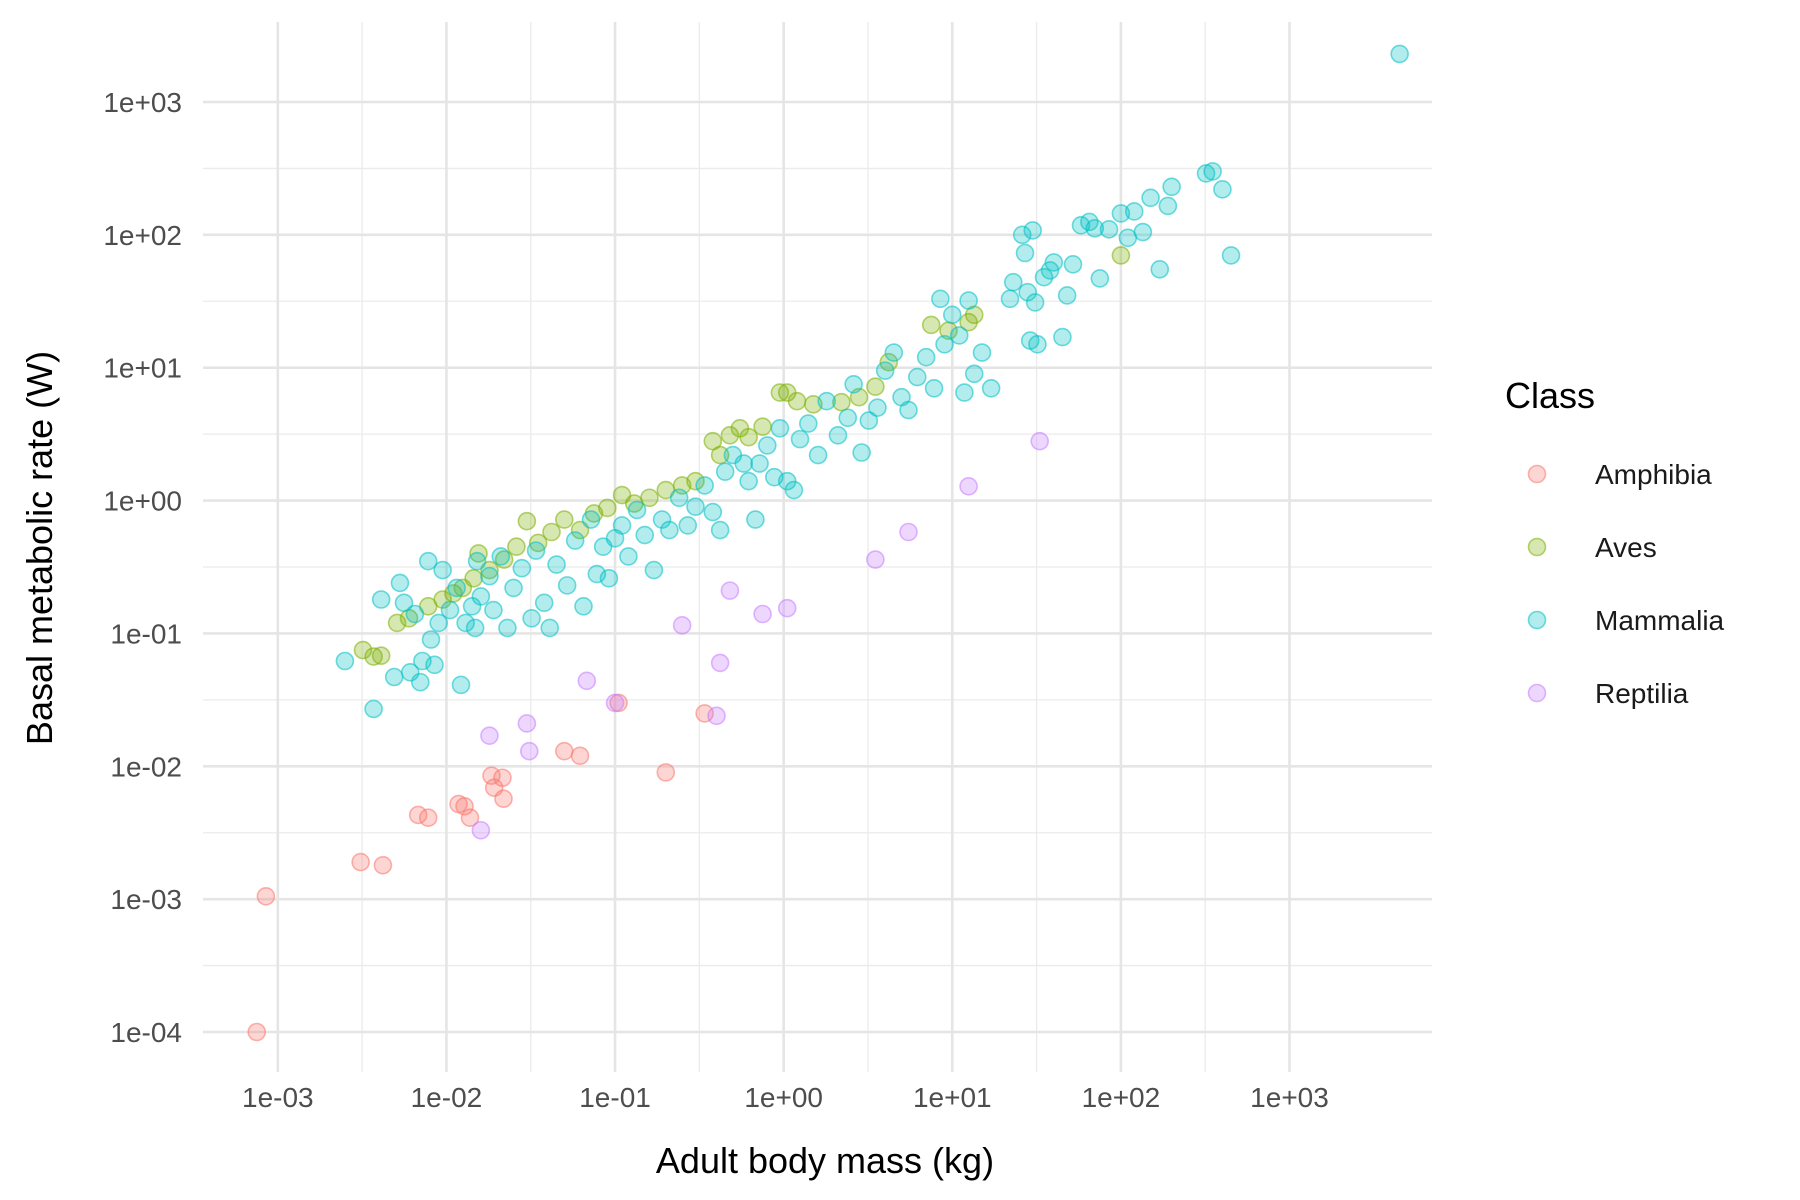 This screenshot has height=1200, width=1800. I want to click on x-axis-tick-labels: 1e-03 1e-02 1e-01 1e+00 1e+01 1e+02 1e+03, so click(785, 1097).